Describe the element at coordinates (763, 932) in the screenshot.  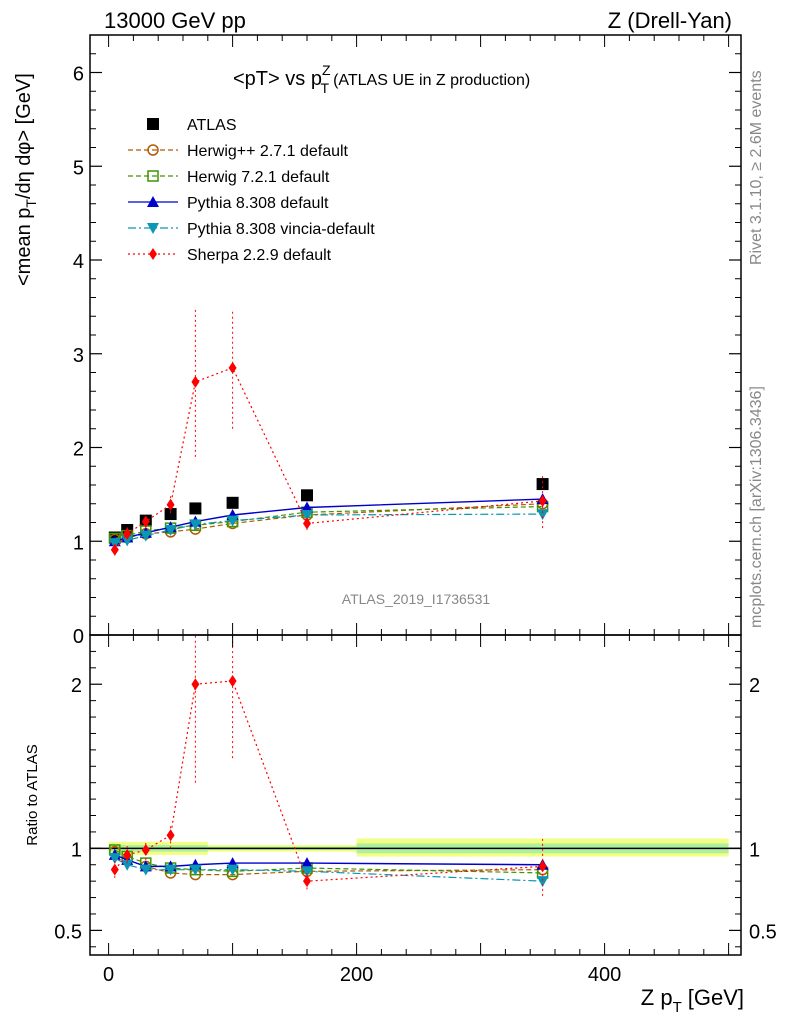
I see `ratio-y-tick-label-right: 0.5` at that location.